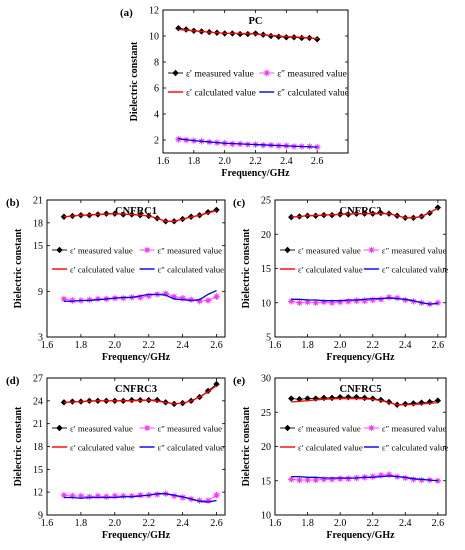 Image resolution: width=465 pixels, height=550 pixels. I want to click on chart-title: CNFRC3, so click(136, 389).